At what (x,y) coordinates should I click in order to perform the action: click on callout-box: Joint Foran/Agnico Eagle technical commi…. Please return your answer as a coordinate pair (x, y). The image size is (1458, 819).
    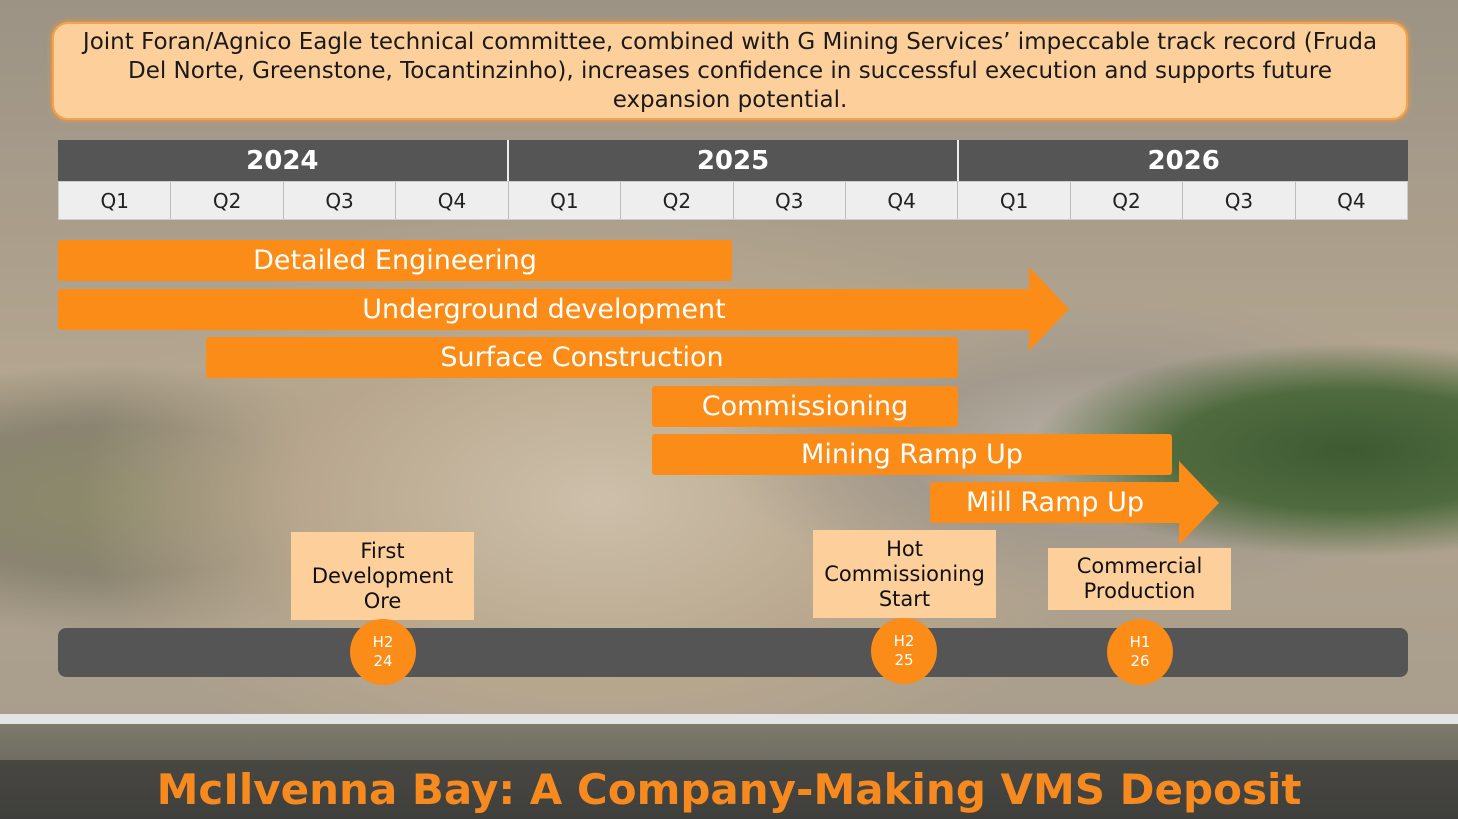
    Looking at the image, I should click on (730, 71).